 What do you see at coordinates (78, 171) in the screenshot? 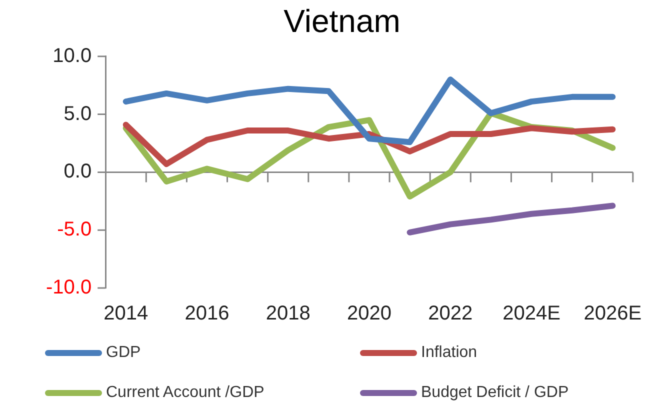
I see `y-tick-label: 0.0` at bounding box center [78, 171].